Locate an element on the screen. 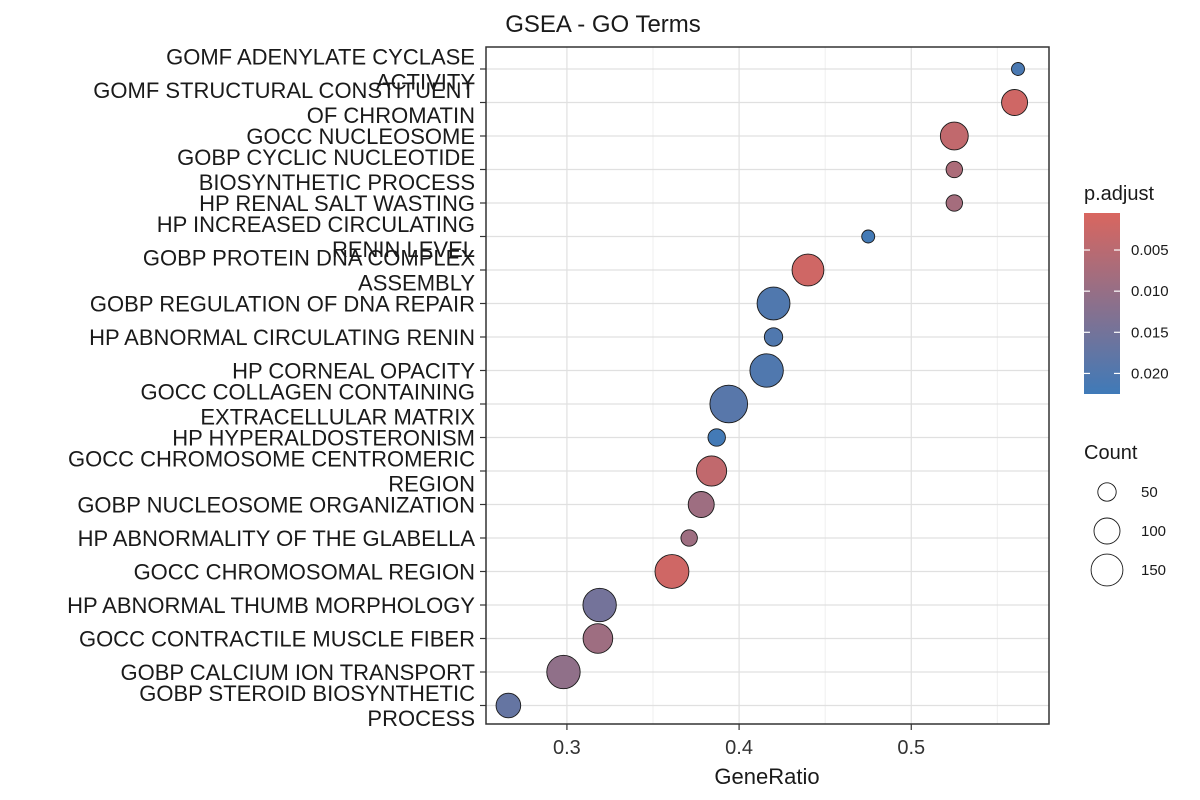 Image resolution: width=1200 pixels, height=800 pixels. category-label: GOBP CYCLIC NUCLEOTIDE is located at coordinates (326, 157).